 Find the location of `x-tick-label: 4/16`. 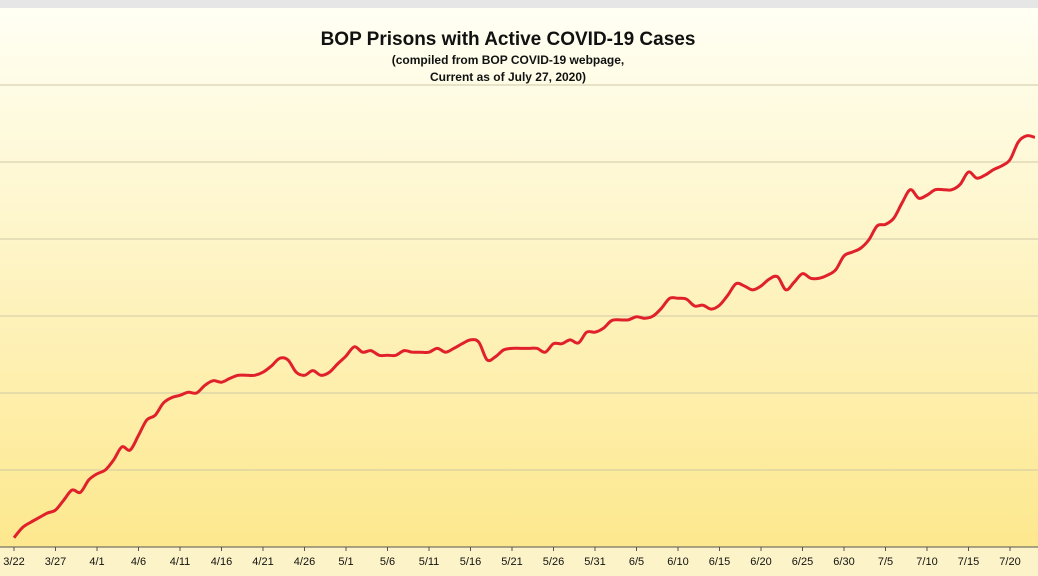

x-tick-label: 4/16 is located at coordinates (221, 562).